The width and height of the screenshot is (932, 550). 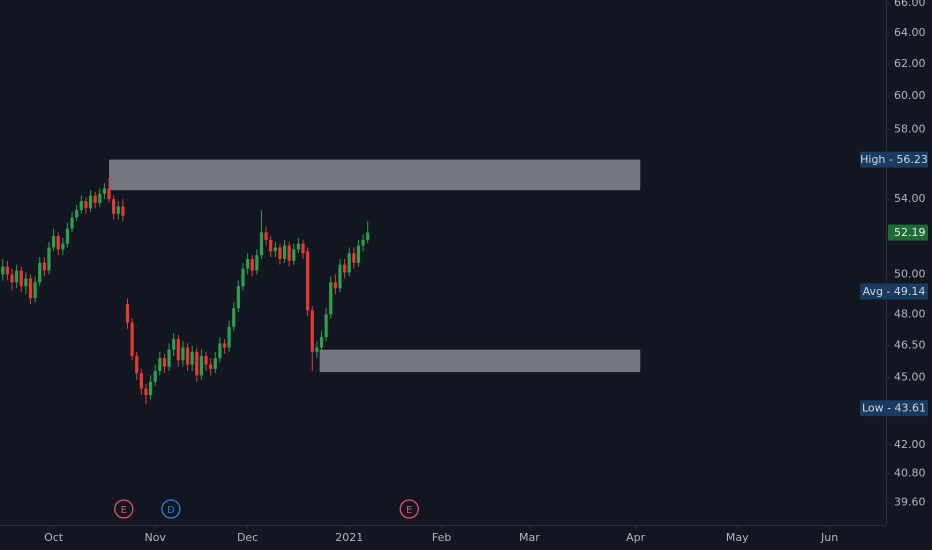 What do you see at coordinates (910, 273) in the screenshot?
I see `y-tick-label: 50.00` at bounding box center [910, 273].